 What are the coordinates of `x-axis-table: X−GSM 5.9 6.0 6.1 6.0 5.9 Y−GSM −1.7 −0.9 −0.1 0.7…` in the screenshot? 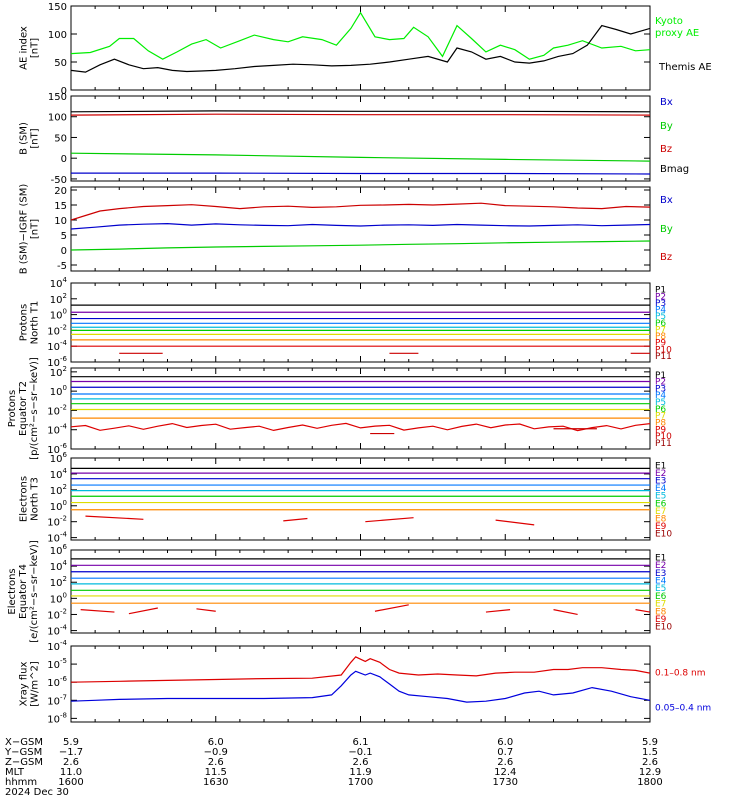 It's located at (333, 767).